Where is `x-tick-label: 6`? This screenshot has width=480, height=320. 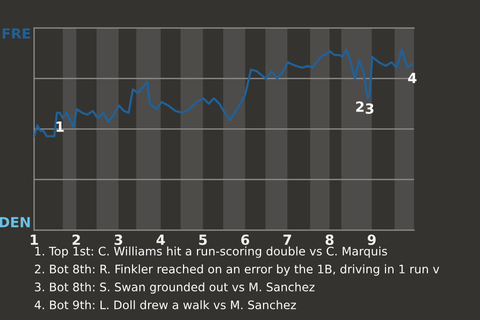
x-tick-label: 6 is located at coordinates (245, 239).